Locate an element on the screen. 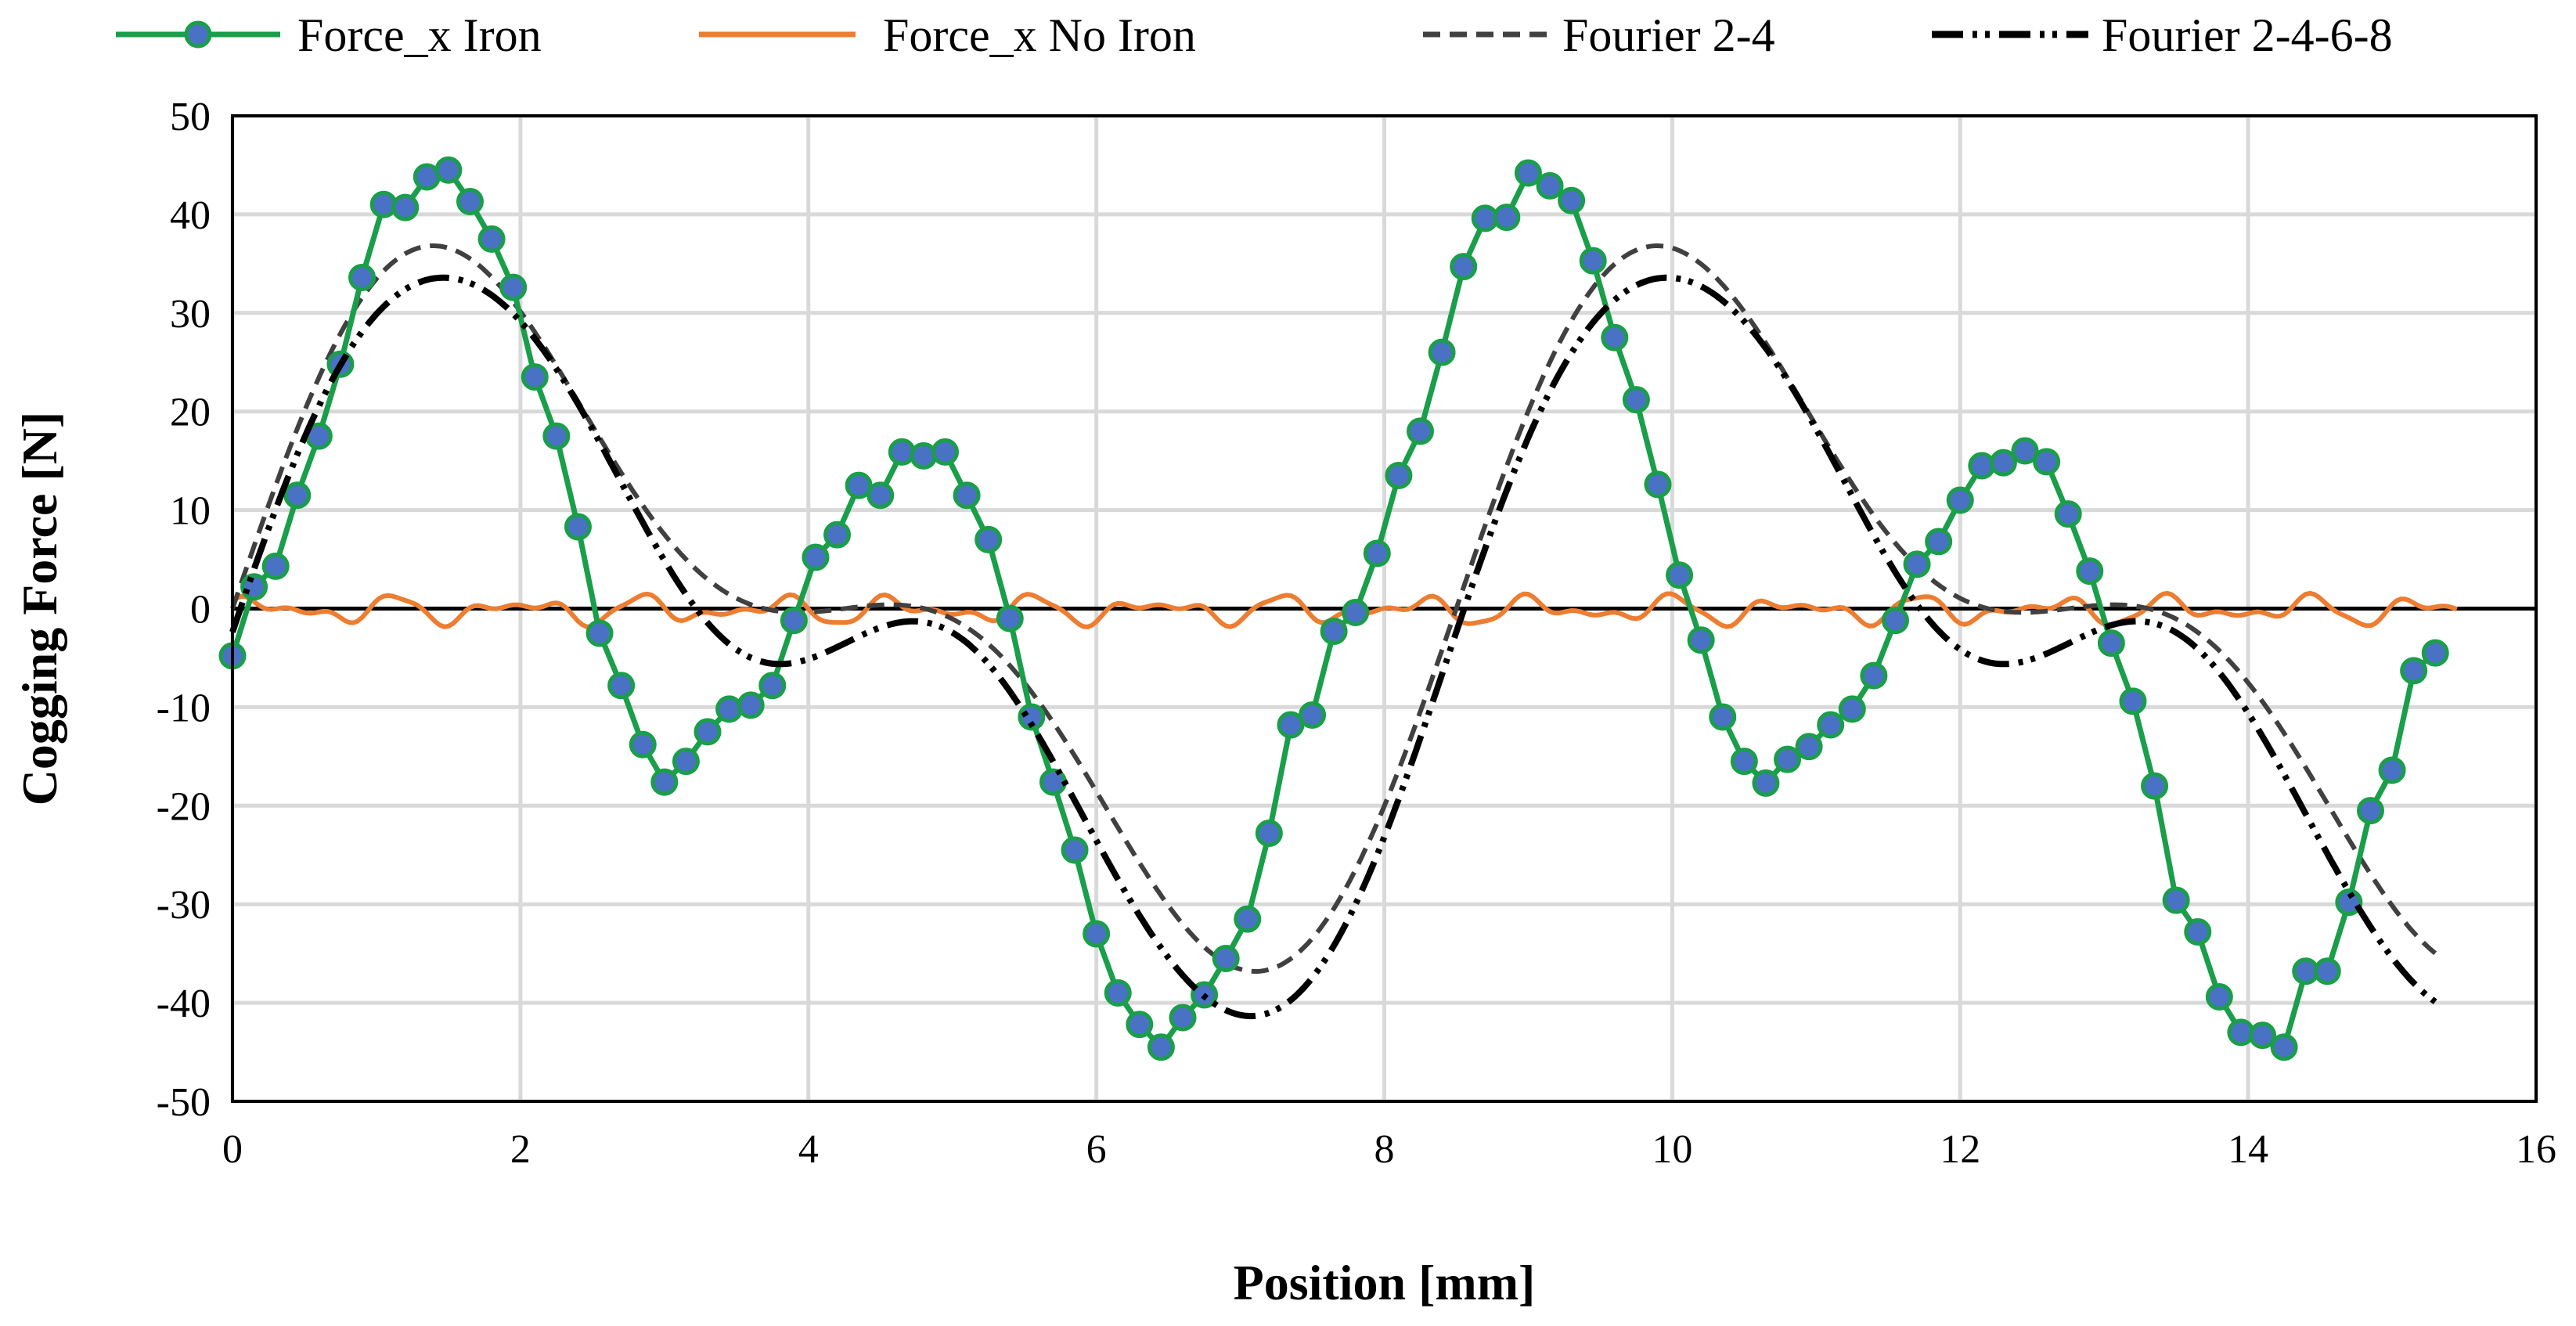  x-tick-label: 16 is located at coordinates (2536, 1149).